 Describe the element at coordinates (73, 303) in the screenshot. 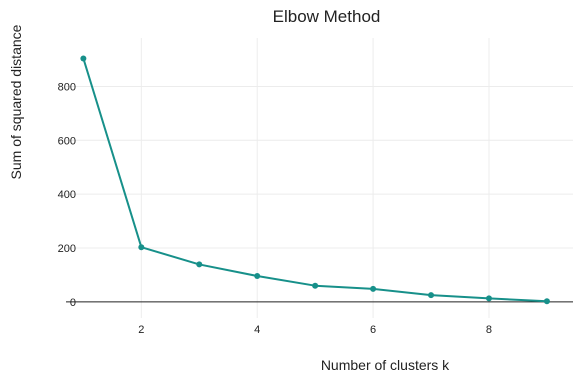

I see `y-tick-label: 0` at that location.